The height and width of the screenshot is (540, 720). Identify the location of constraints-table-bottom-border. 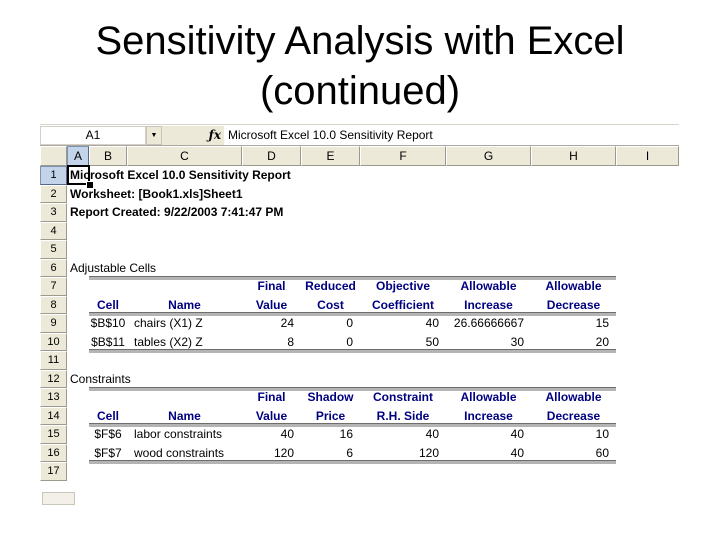
(352, 462).